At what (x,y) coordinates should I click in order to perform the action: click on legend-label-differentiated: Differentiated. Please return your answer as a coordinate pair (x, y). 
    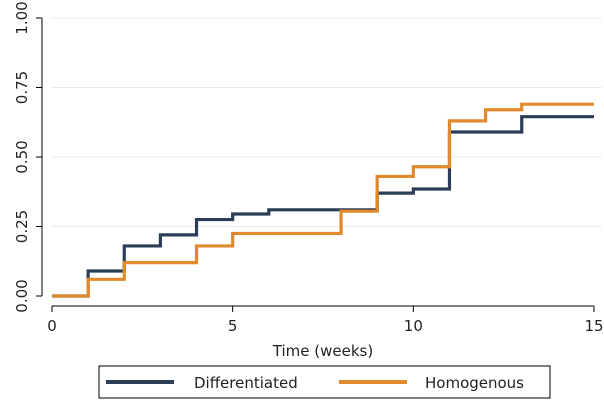
    Looking at the image, I should click on (246, 383).